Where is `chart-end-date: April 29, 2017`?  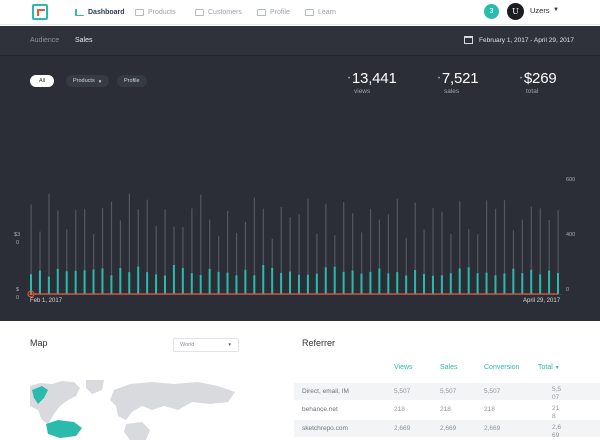 chart-end-date: April 29, 2017 is located at coordinates (542, 301).